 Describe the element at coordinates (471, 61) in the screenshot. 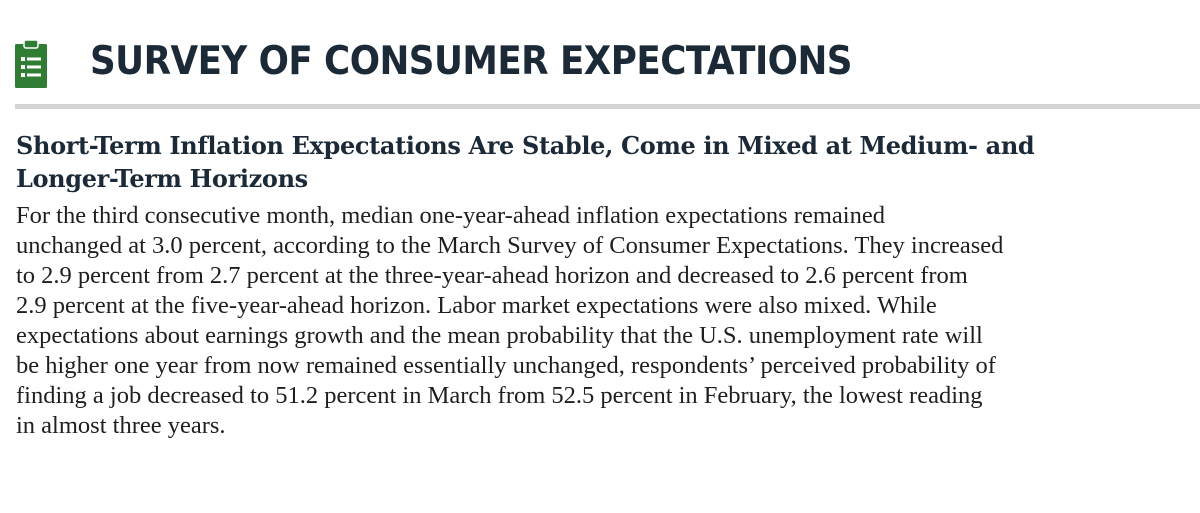

I see `page-title: SURVEY OF CONSUMER EXPECTATIONS` at that location.